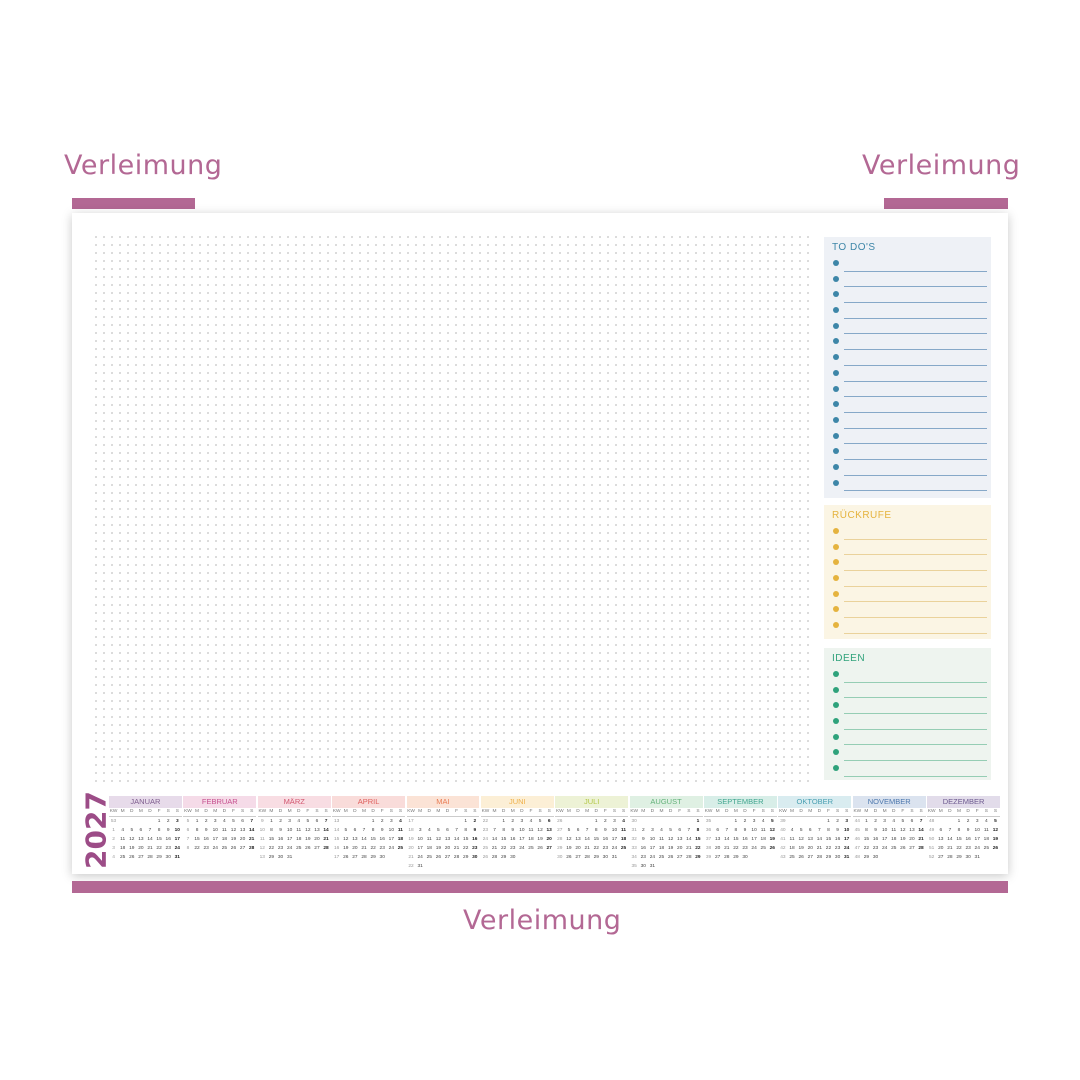 The width and height of the screenshot is (1080, 1080). What do you see at coordinates (666, 857) in the screenshot?
I see `week-row: 34 23 24 25 26 27 28 29` at bounding box center [666, 857].